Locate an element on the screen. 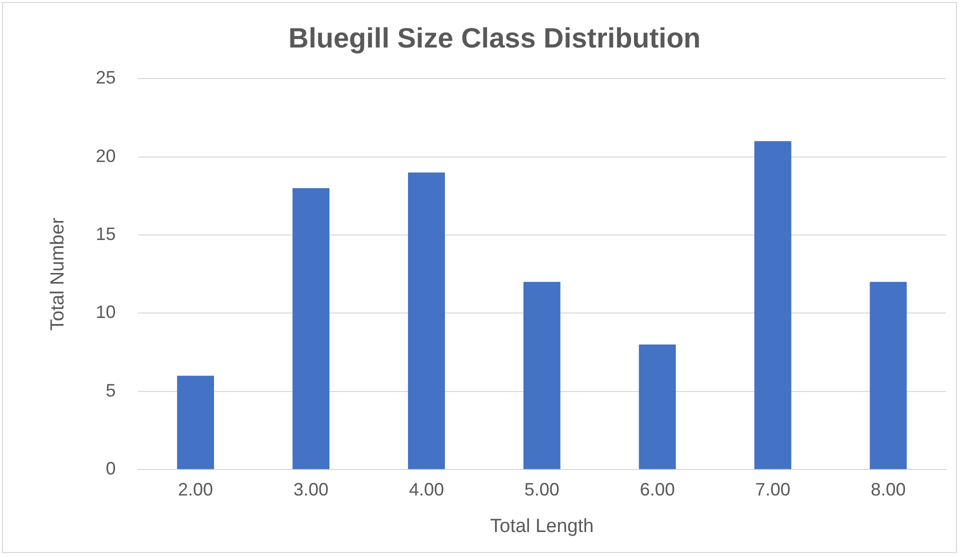 The width and height of the screenshot is (961, 557). y-tick-label: 0 is located at coordinates (111, 468).